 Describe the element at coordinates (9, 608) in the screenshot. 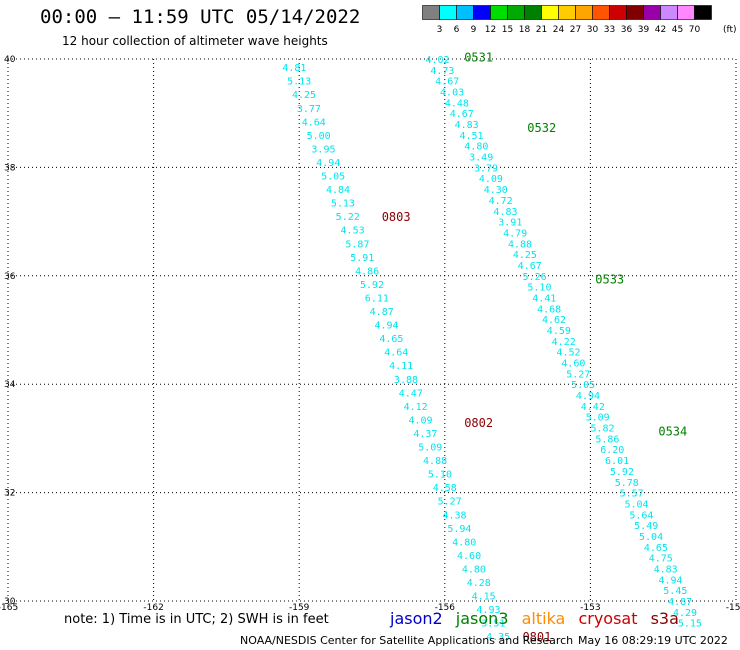

I see `x-tick-label: -165` at that location.